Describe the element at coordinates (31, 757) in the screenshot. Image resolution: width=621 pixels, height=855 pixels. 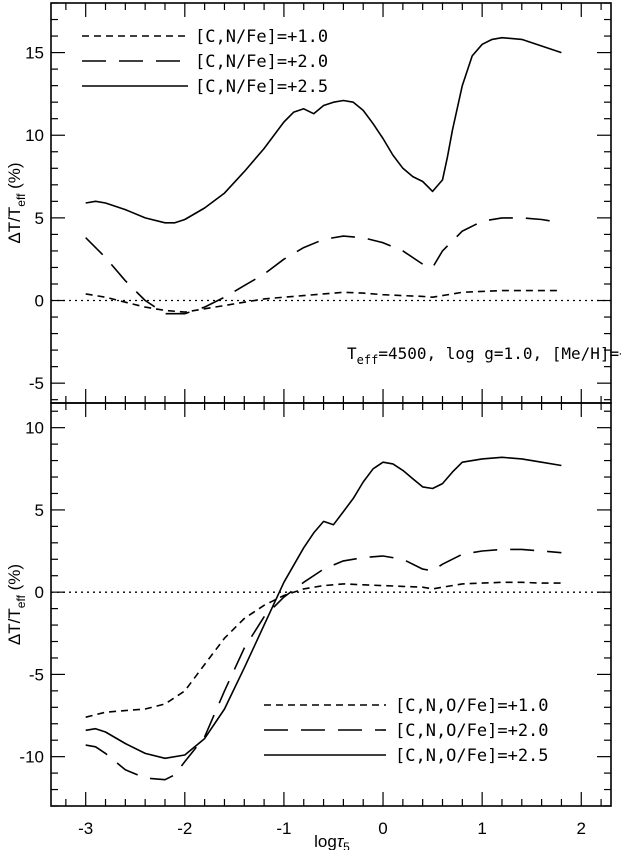
I see `y-tick-label: -10` at that location.